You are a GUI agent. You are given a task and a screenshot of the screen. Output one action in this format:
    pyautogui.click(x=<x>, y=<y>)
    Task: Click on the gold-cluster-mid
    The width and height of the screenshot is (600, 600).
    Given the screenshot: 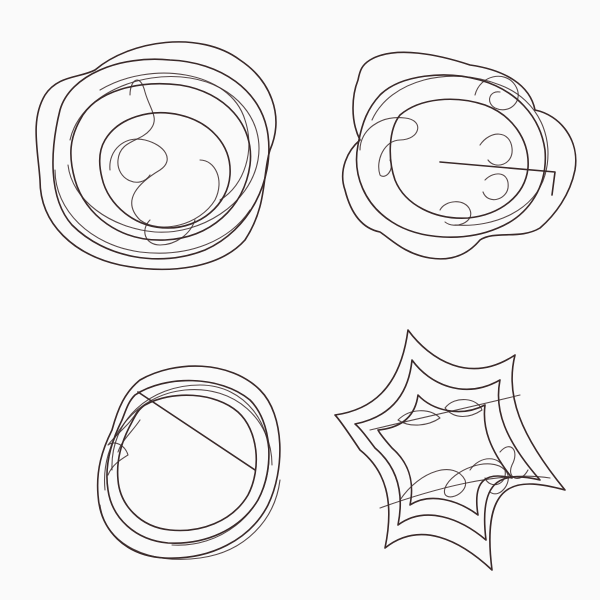 What is the action you would take?
    pyautogui.click(x=451, y=156)
    